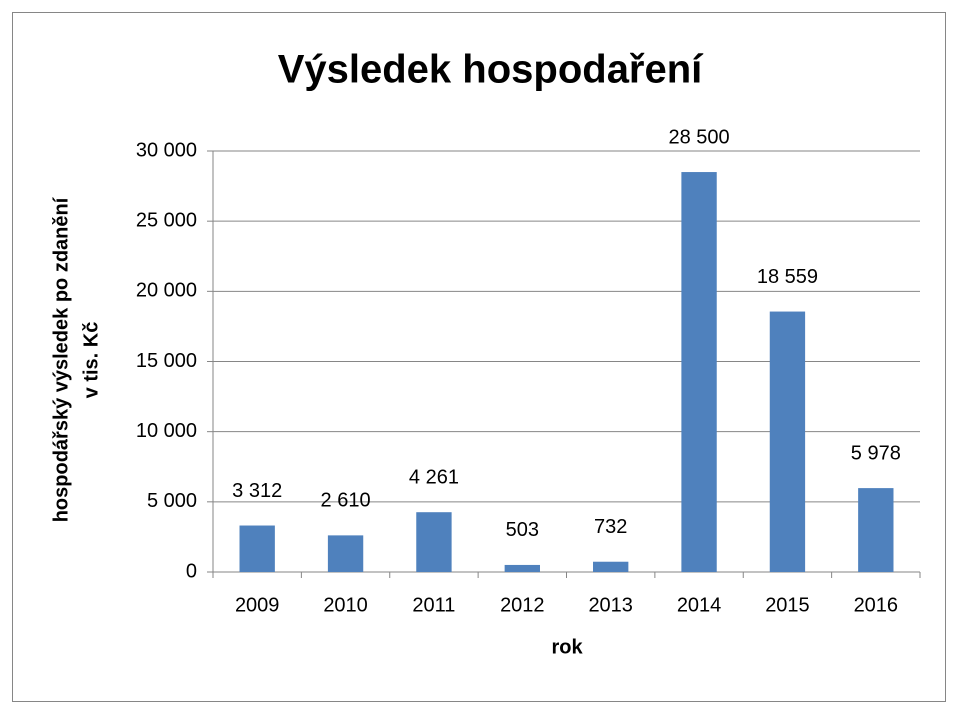  Describe the element at coordinates (610, 605) in the screenshot. I see `x-tick-label: 2013` at that location.